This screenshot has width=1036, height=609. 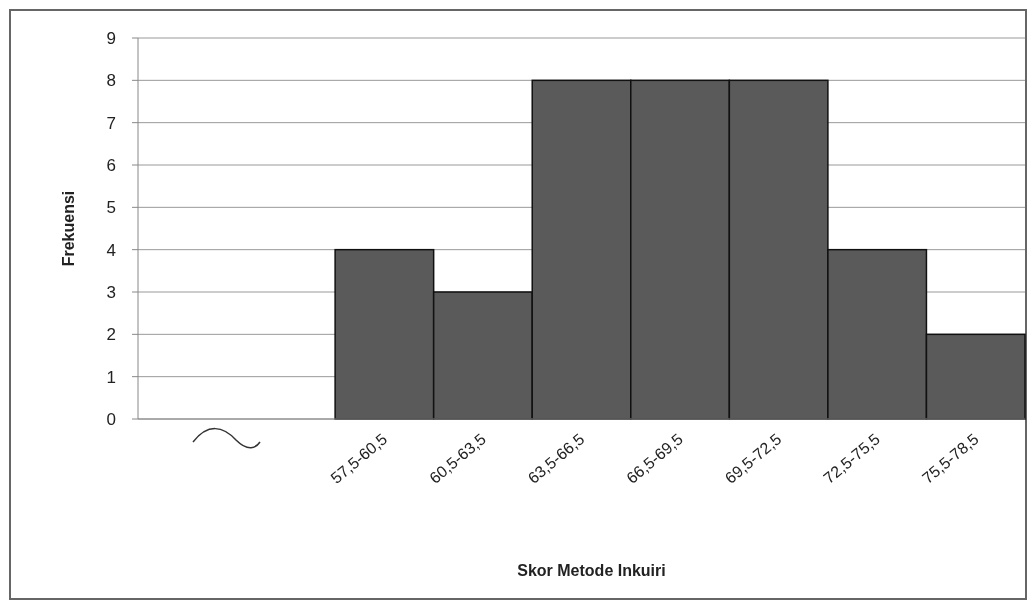 I want to click on y-tick-label: 3, so click(x=111, y=292).